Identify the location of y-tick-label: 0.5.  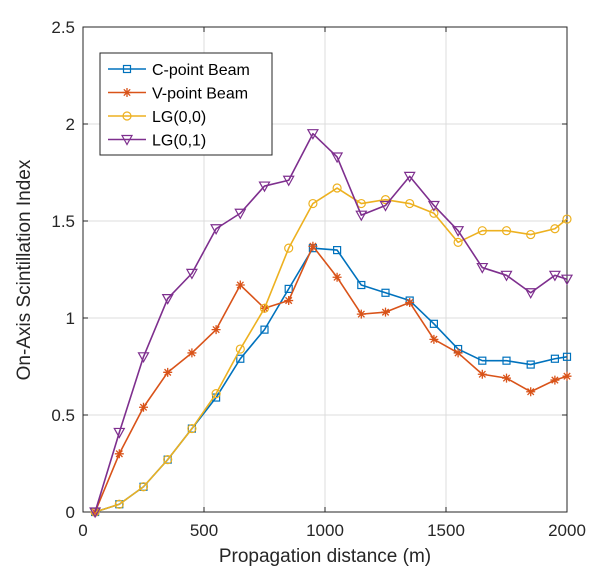
(63, 415).